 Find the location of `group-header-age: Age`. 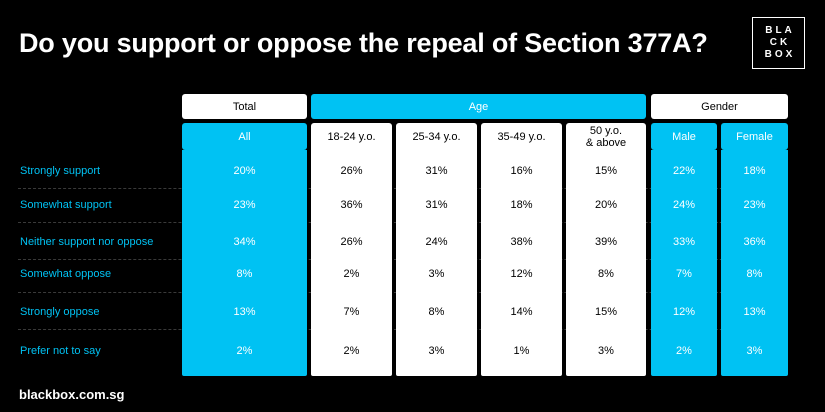

group-header-age: Age is located at coordinates (478, 106).